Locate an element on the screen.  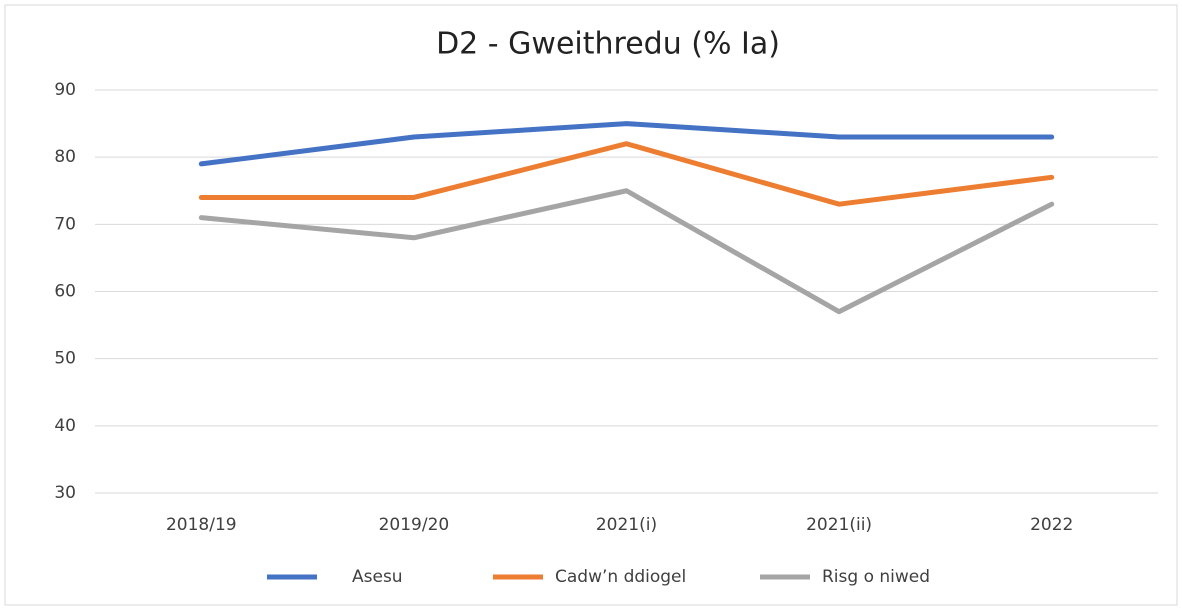
x-tick-label: 2022 is located at coordinates (1051, 525).